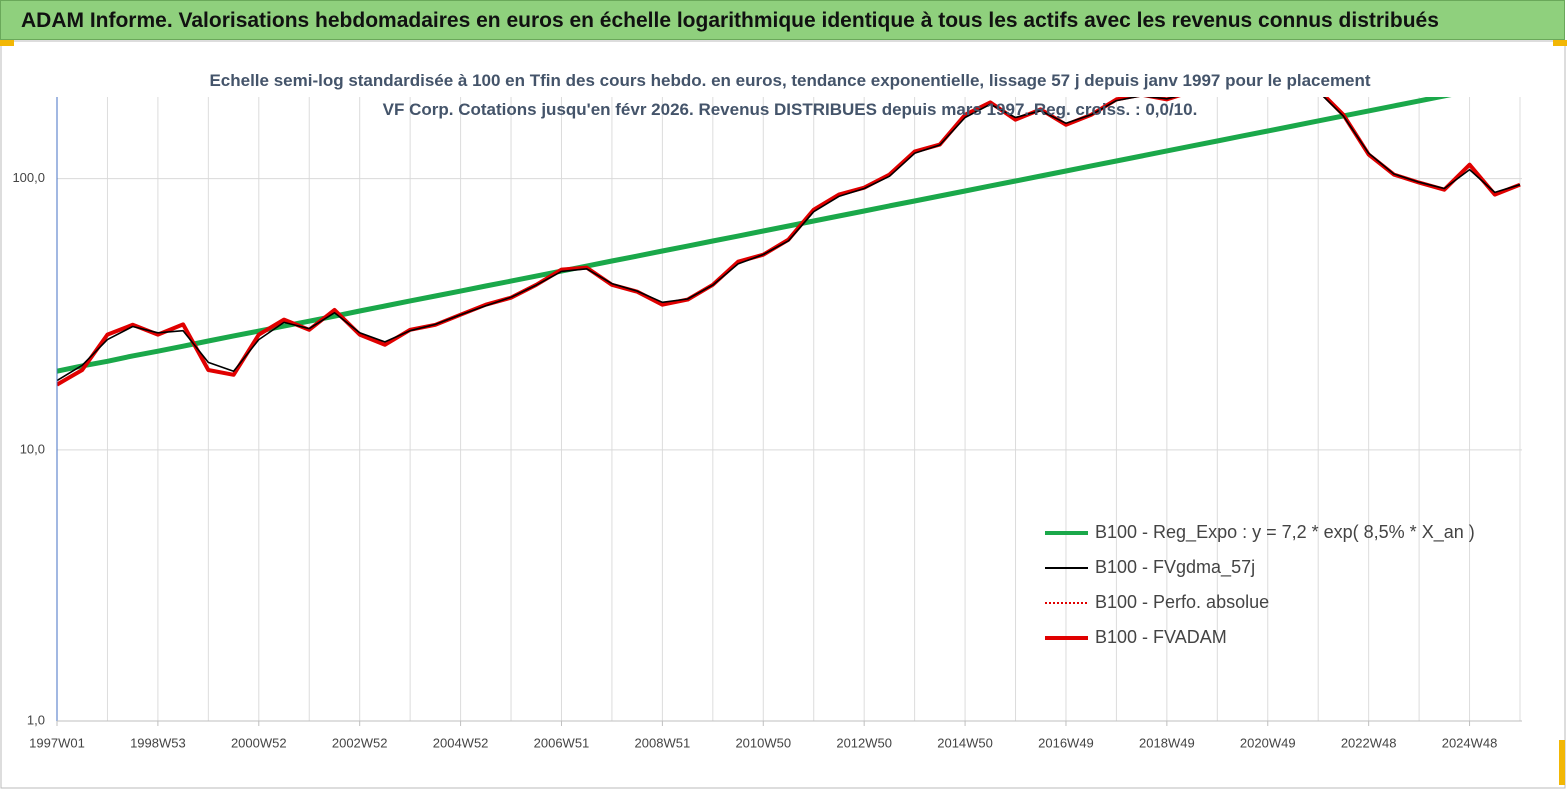 The image size is (1567, 790). What do you see at coordinates (259, 742) in the screenshot?
I see `x-tick-label: 2000W52` at bounding box center [259, 742].